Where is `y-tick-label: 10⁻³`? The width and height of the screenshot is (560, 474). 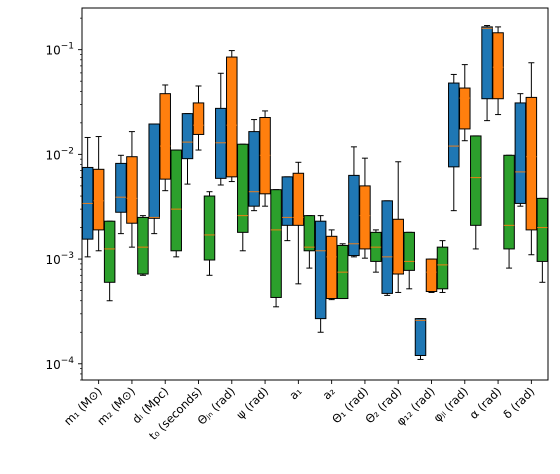 y-tick-label: 10⁻³ is located at coordinates (59, 259).